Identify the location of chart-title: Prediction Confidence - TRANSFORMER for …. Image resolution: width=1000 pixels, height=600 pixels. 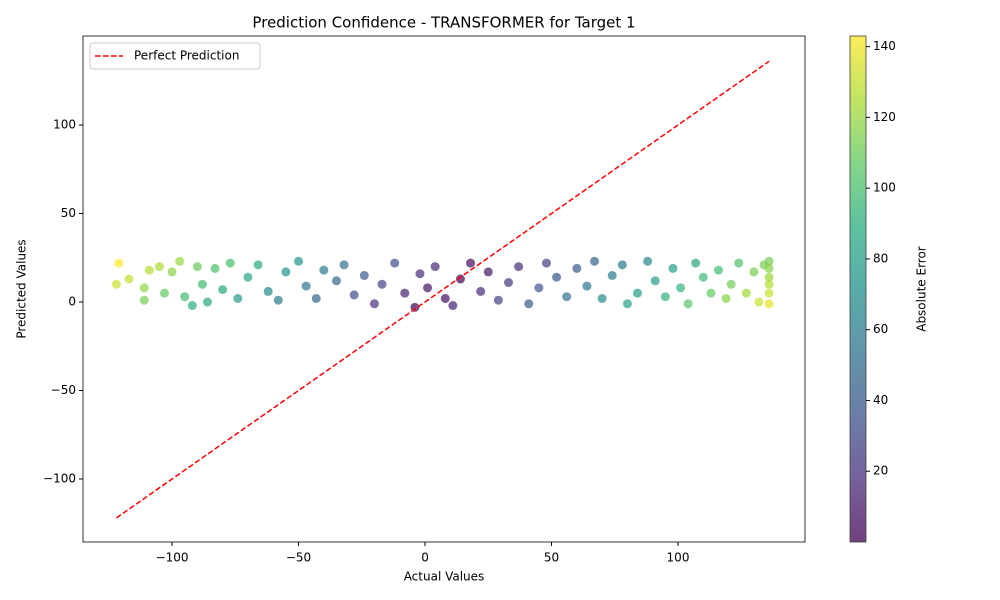
(443, 23).